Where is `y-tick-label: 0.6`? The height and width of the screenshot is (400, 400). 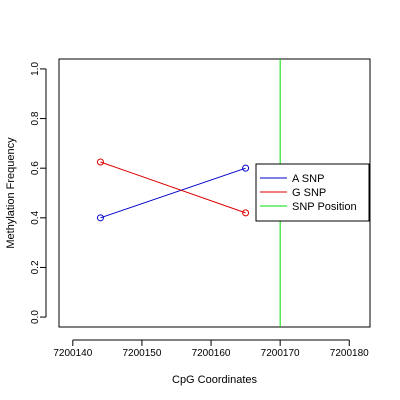 y-tick-label: 0.6 is located at coordinates (35, 168).